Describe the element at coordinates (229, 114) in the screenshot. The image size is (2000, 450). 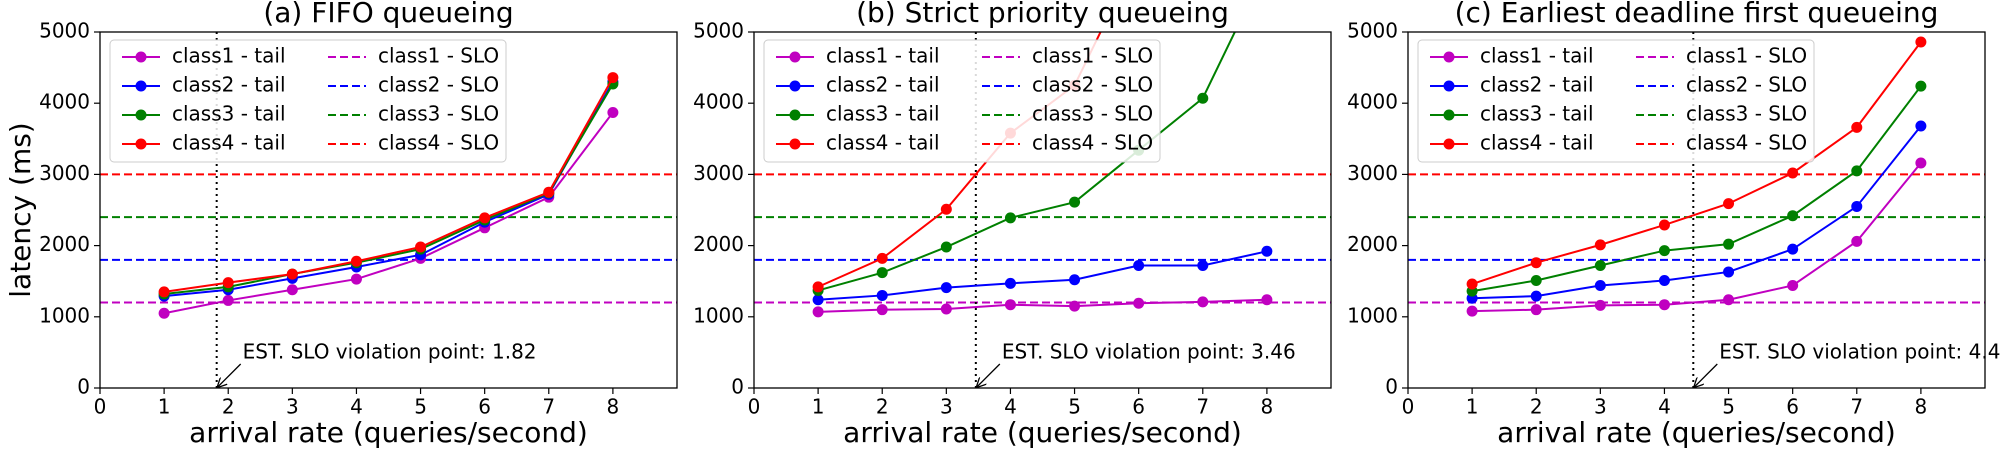
I see `legend-label: class3 - tail` at that location.